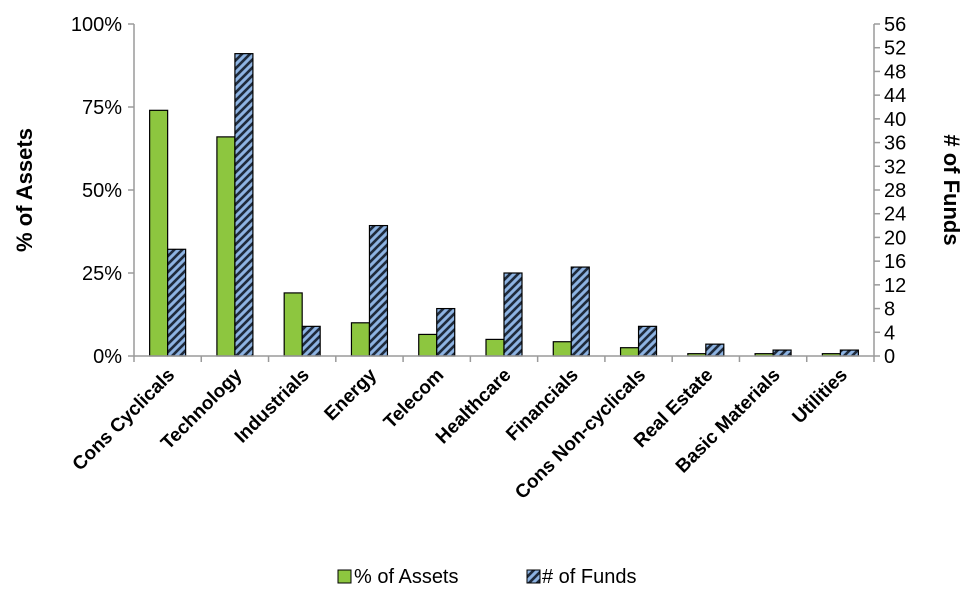  Describe the element at coordinates (589, 577) in the screenshot. I see `legend-label-funds: # of Funds` at that location.